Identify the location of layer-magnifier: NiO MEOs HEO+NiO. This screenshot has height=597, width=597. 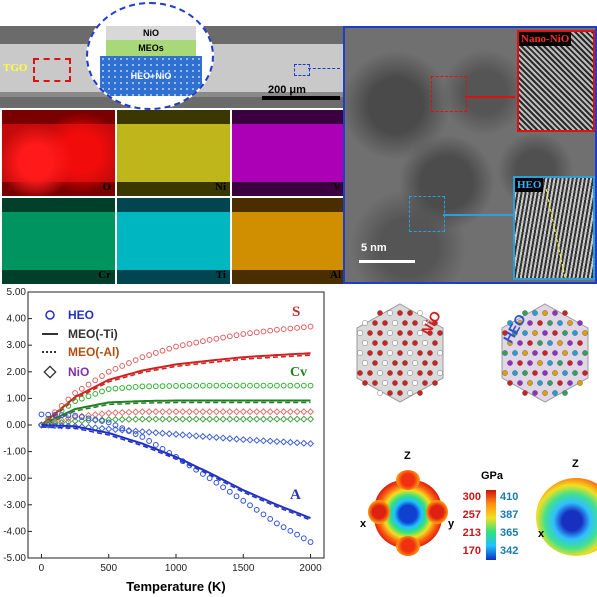
(150, 56).